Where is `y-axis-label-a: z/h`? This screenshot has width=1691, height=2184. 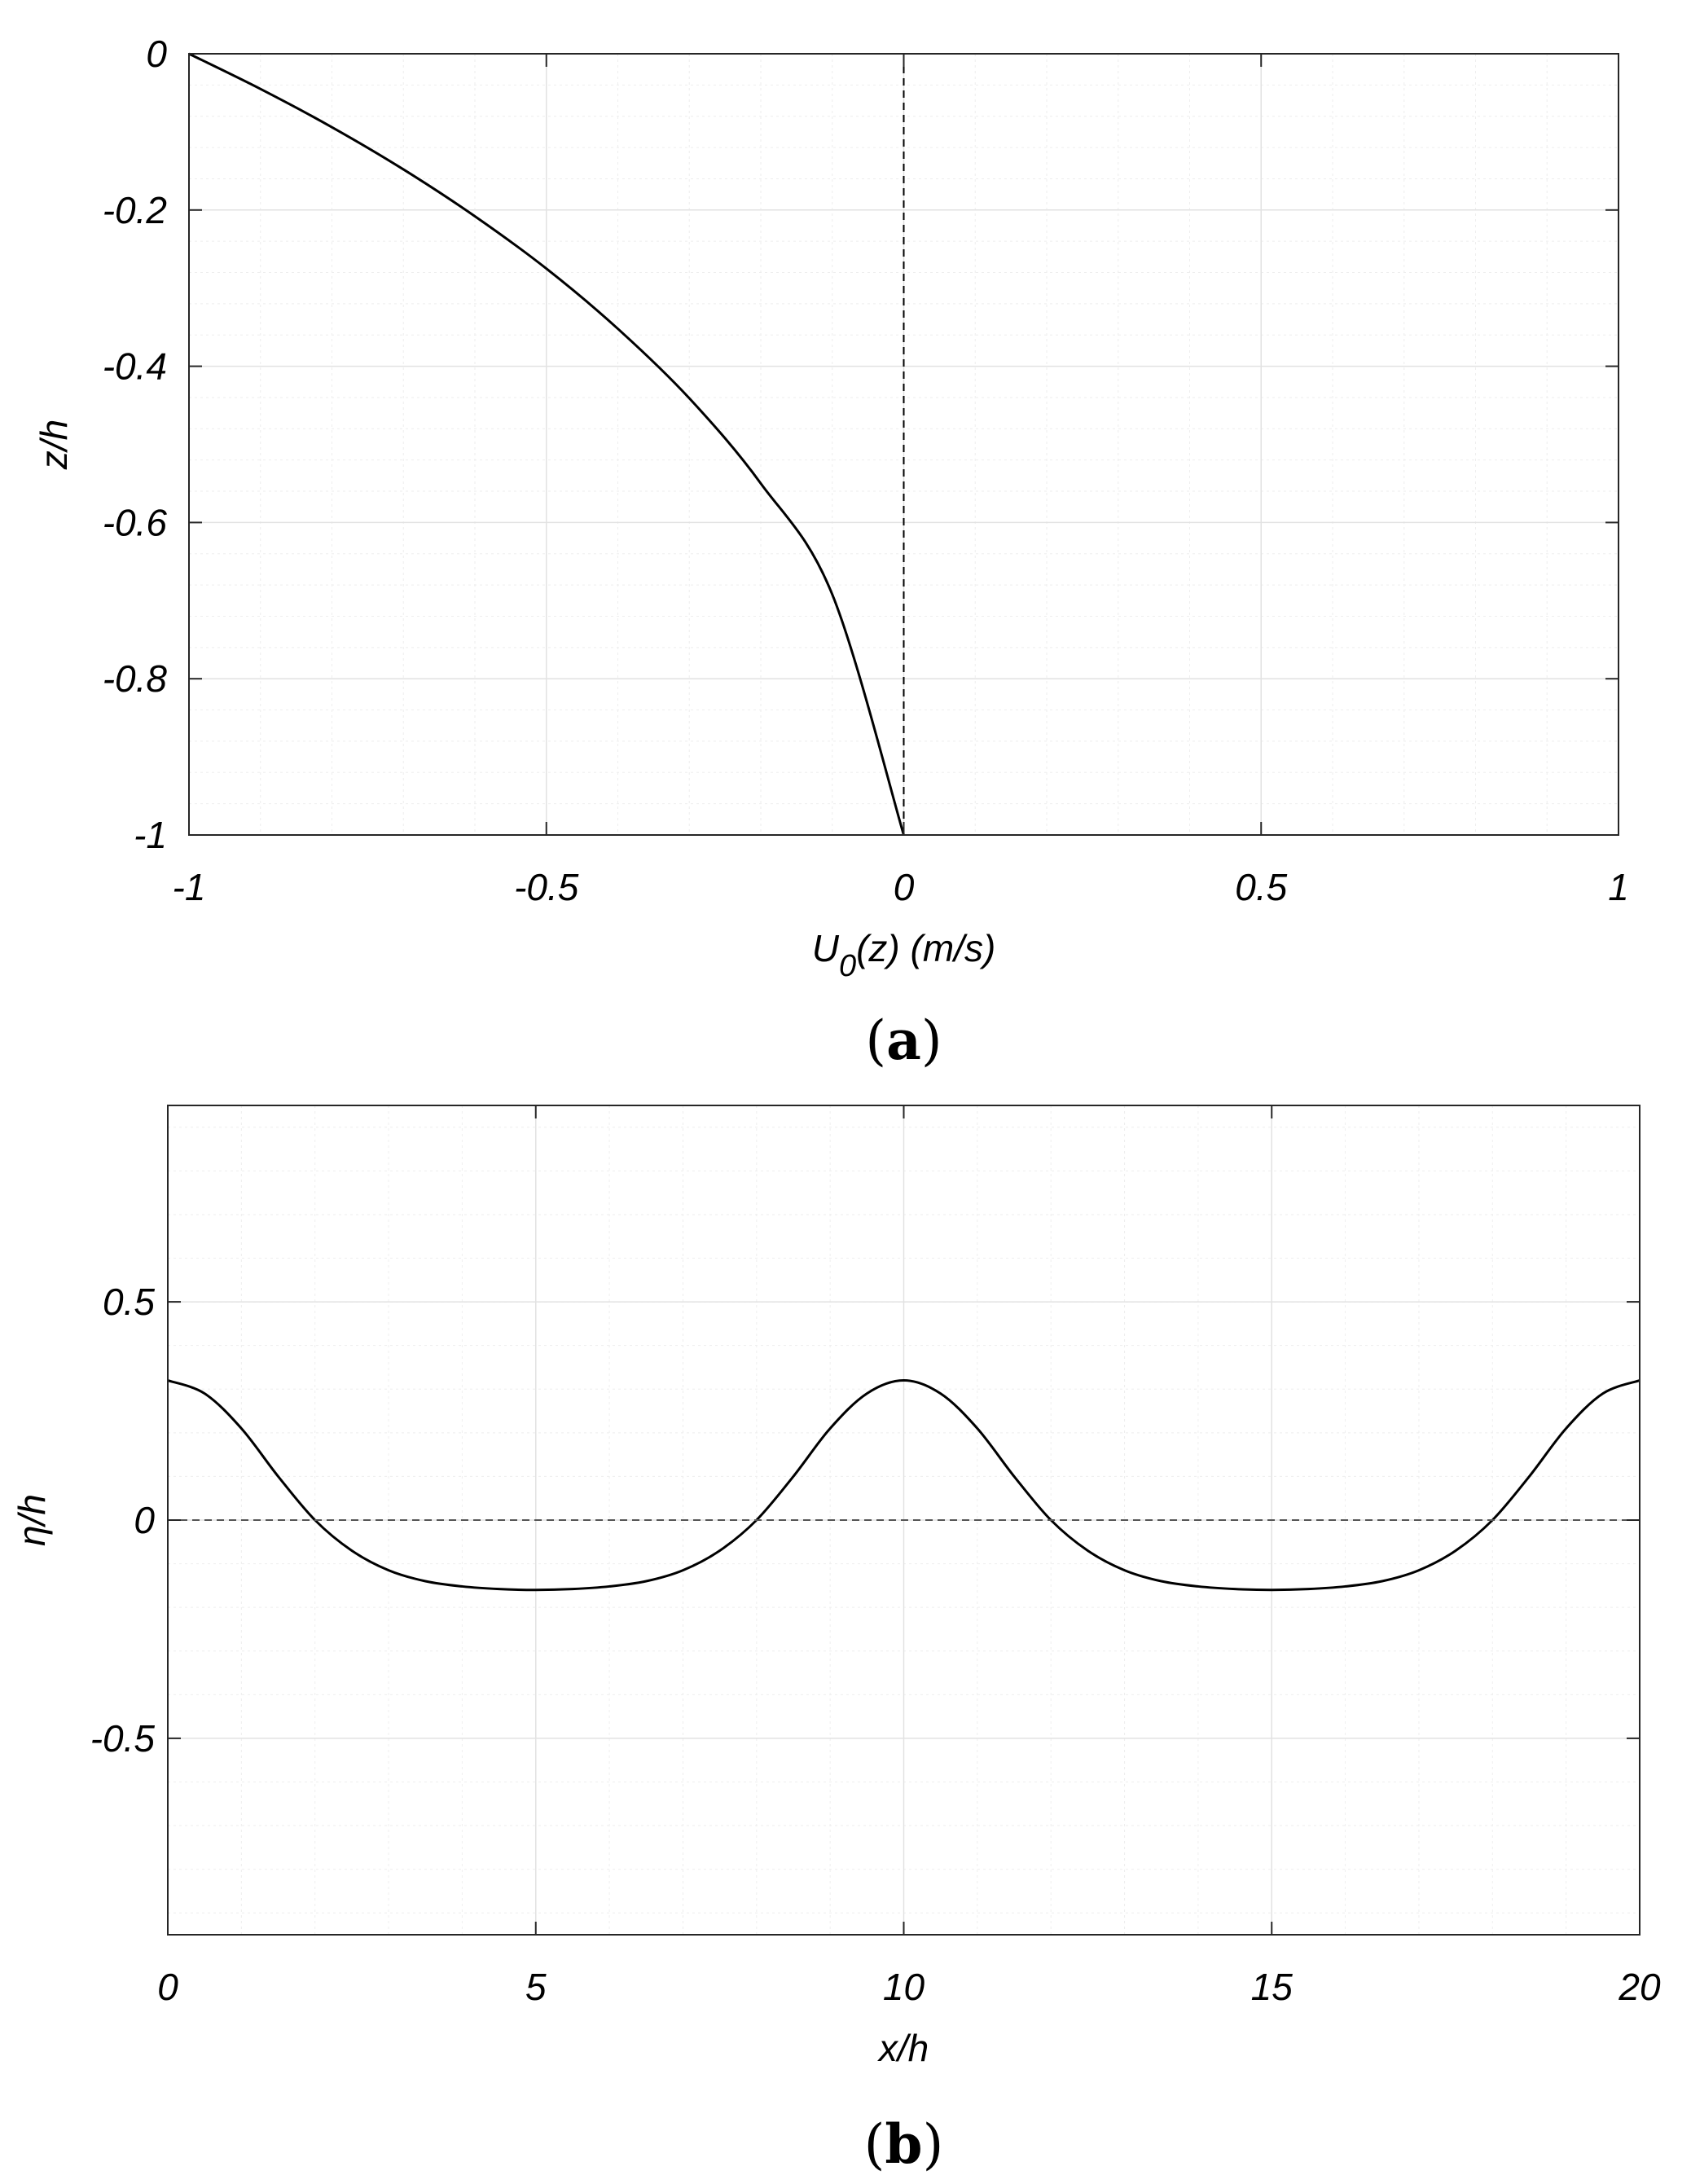
y-axis-label-a: z/h is located at coordinates (54, 445).